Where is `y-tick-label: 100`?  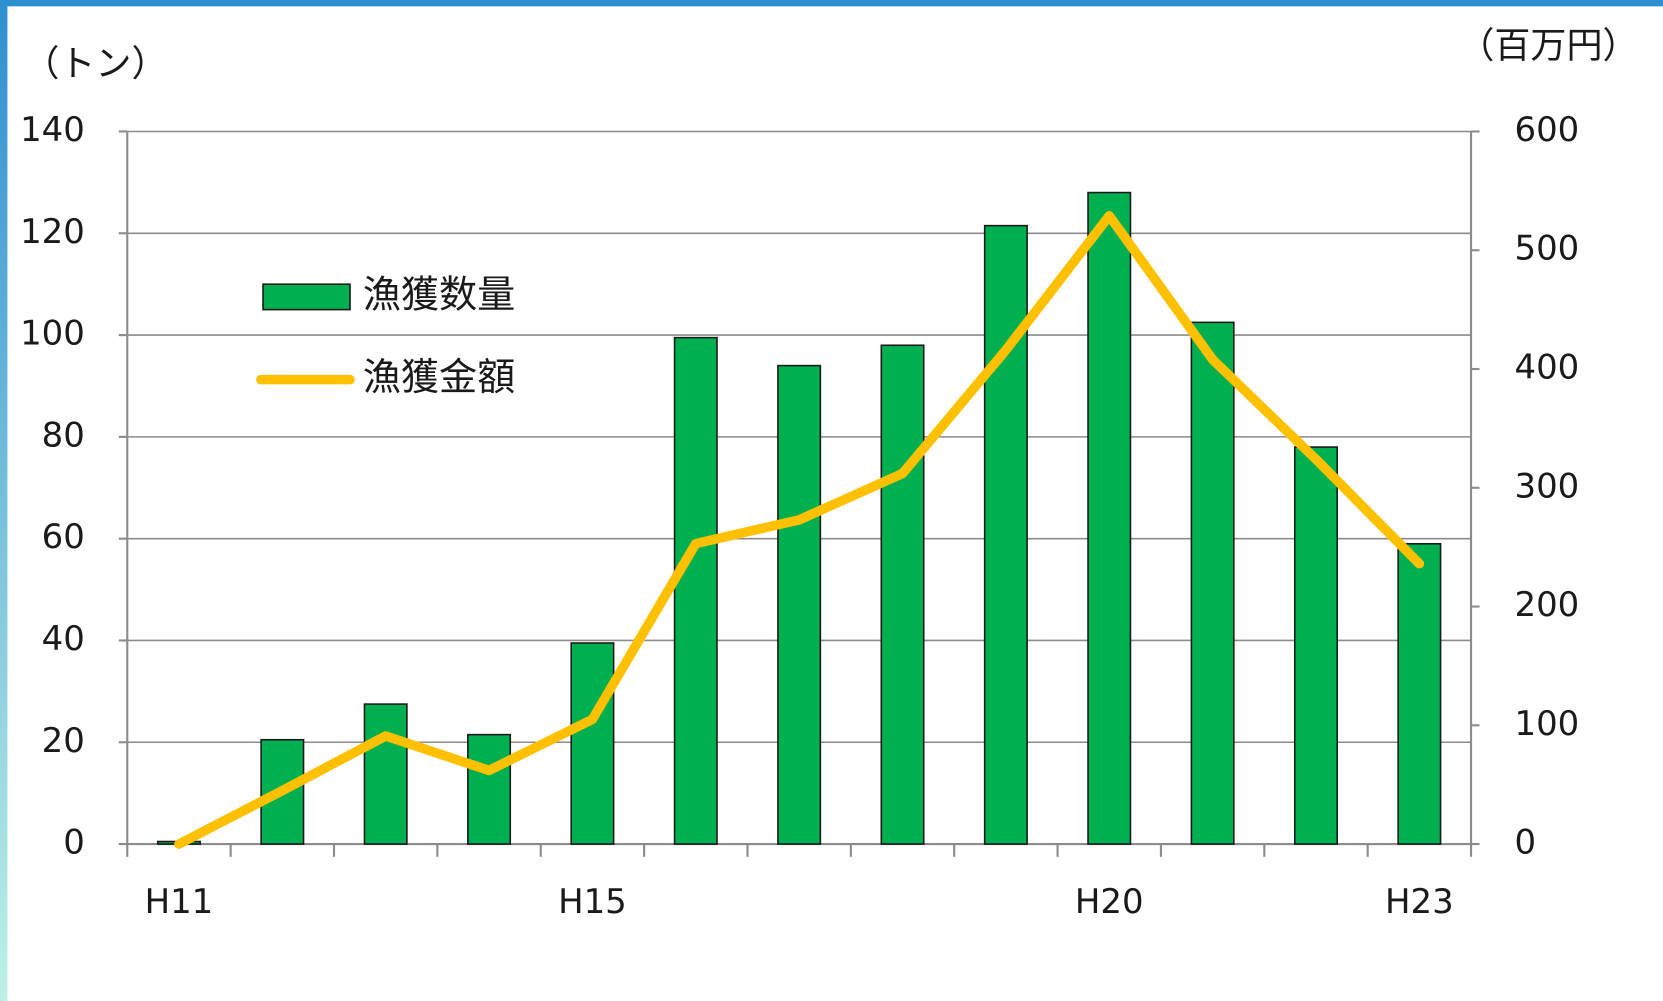 y-tick-label: 100 is located at coordinates (52, 334).